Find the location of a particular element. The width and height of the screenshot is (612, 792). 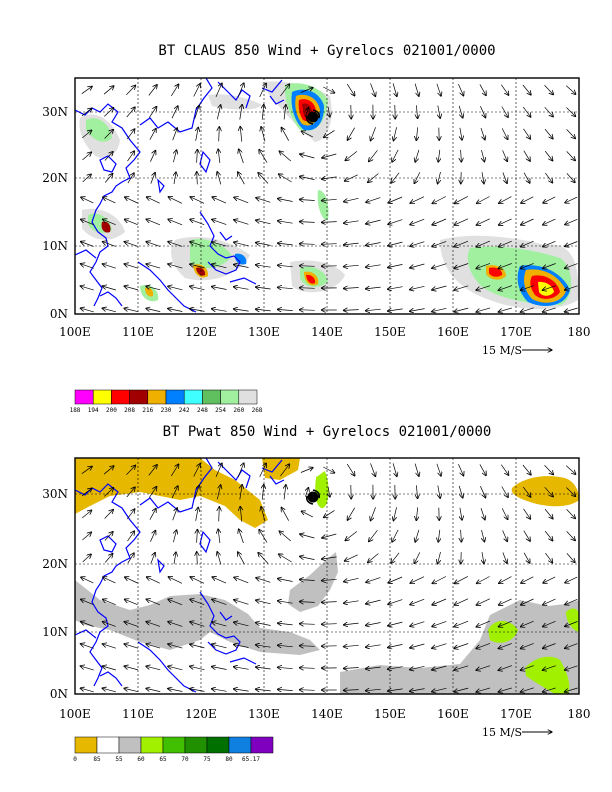

panel-1-colorbar: 188 194 200 208 216 230 242 248 254 260 268 is located at coordinates (166, 401).